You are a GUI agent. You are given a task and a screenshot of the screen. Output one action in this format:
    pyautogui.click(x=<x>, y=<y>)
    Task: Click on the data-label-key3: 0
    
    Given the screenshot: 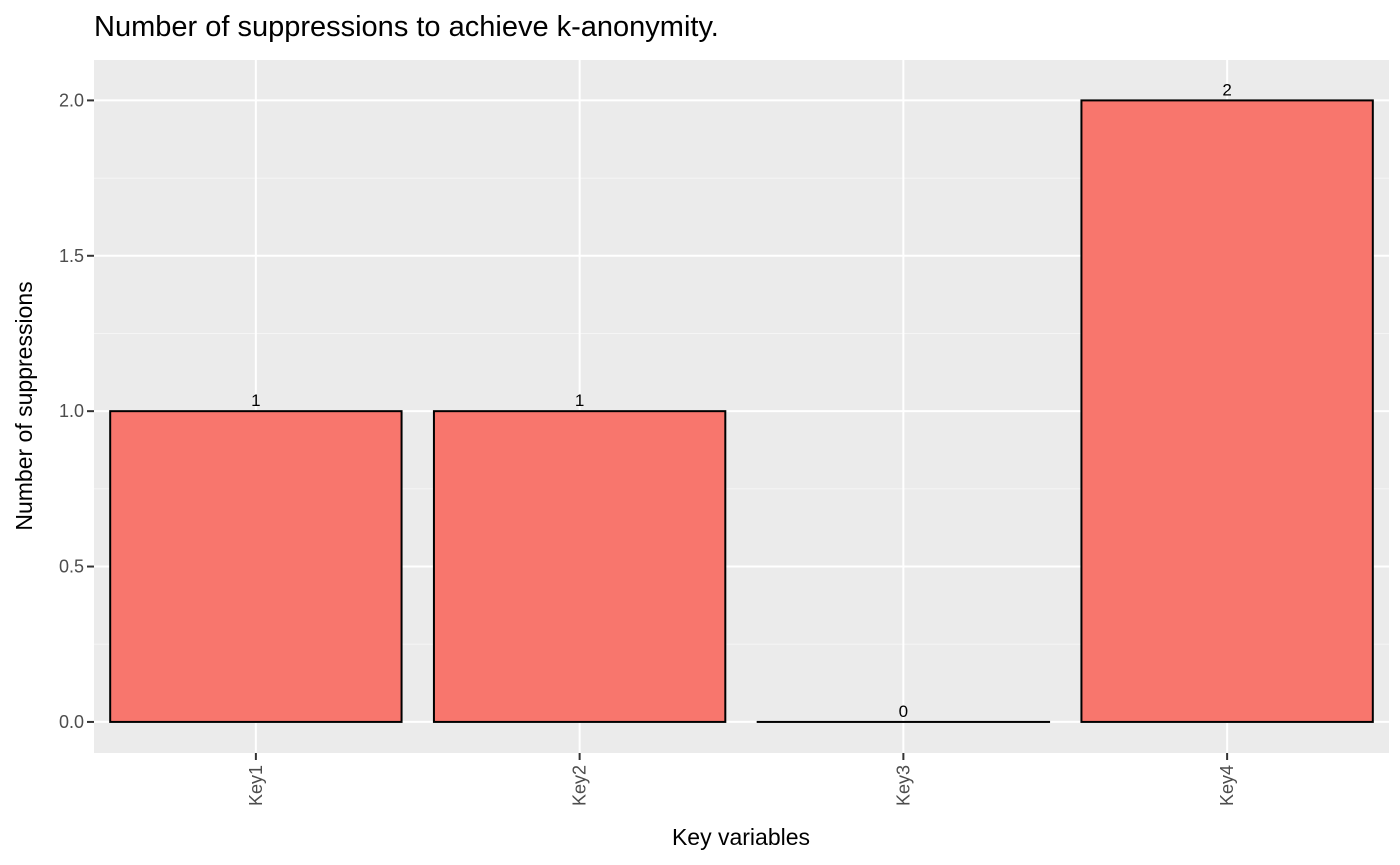 What is the action you would take?
    pyautogui.click(x=903, y=711)
    